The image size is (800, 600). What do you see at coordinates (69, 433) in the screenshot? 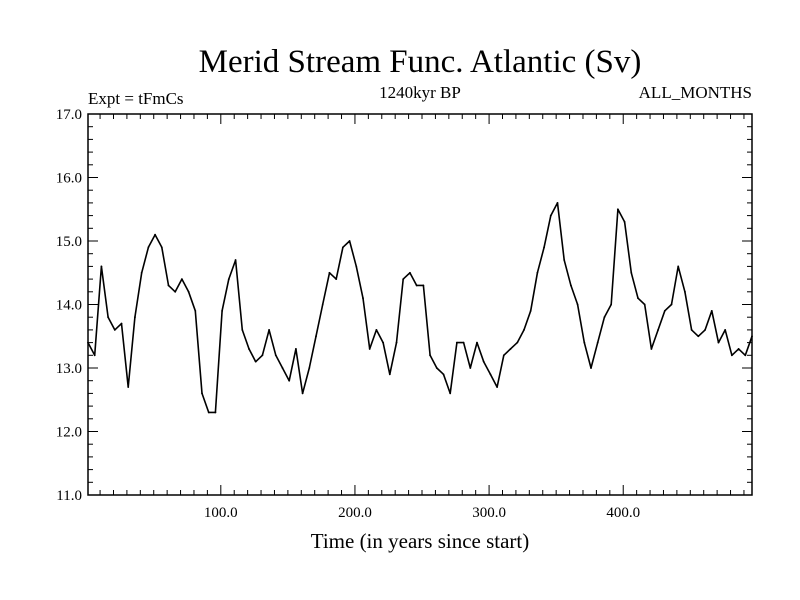
I see `y-tick-label: 12.0` at bounding box center [69, 433].